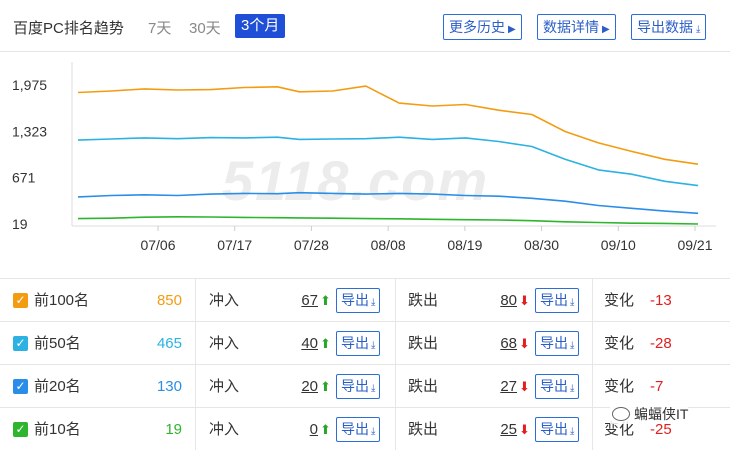  I want to click on brand-watermark: 蝙蝠侠IT, so click(649, 414).